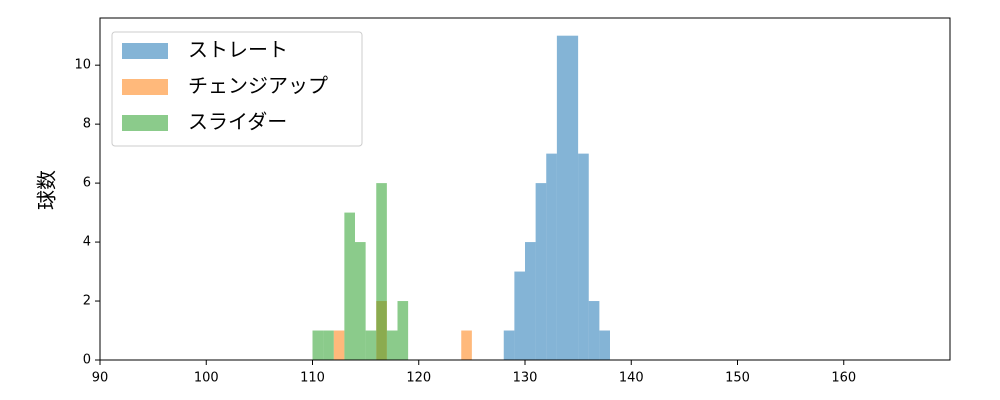  I want to click on legend-frame, so click(237, 89).